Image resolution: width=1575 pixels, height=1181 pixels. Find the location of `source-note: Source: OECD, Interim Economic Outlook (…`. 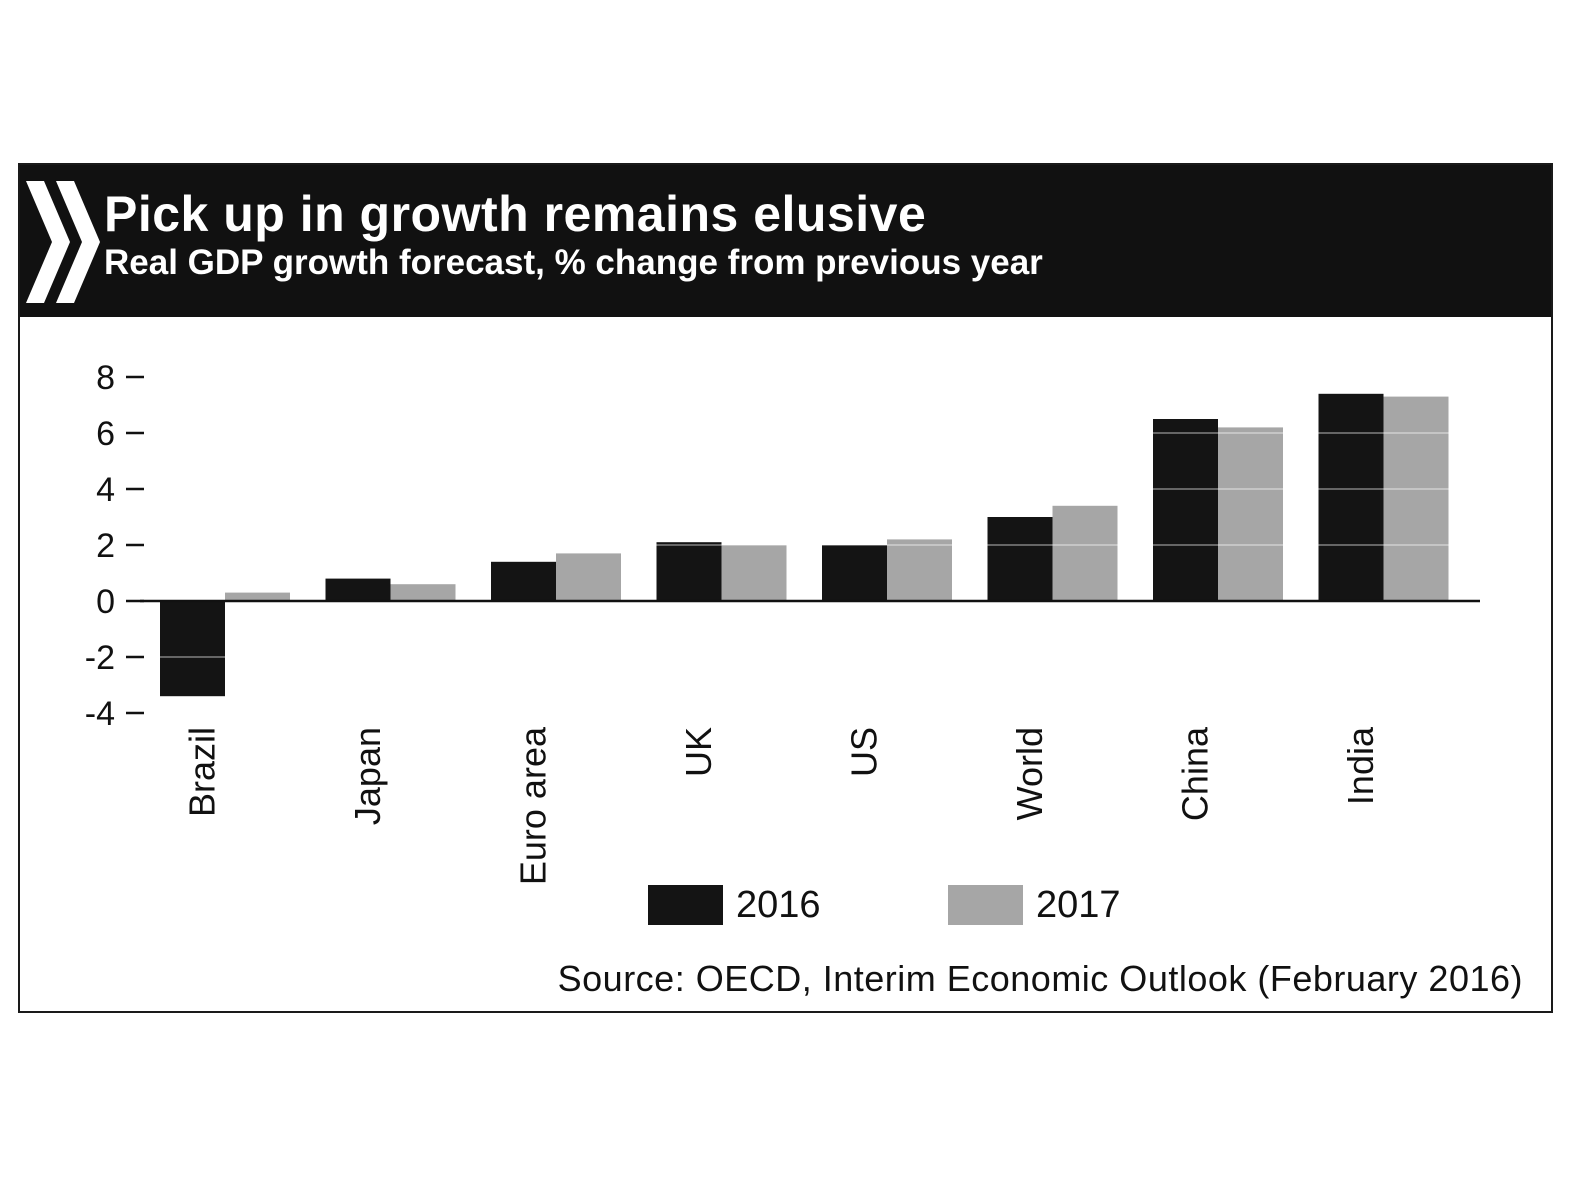

source-note: Source: OECD, Interim Economic Outlook (… is located at coordinates (1040, 978).